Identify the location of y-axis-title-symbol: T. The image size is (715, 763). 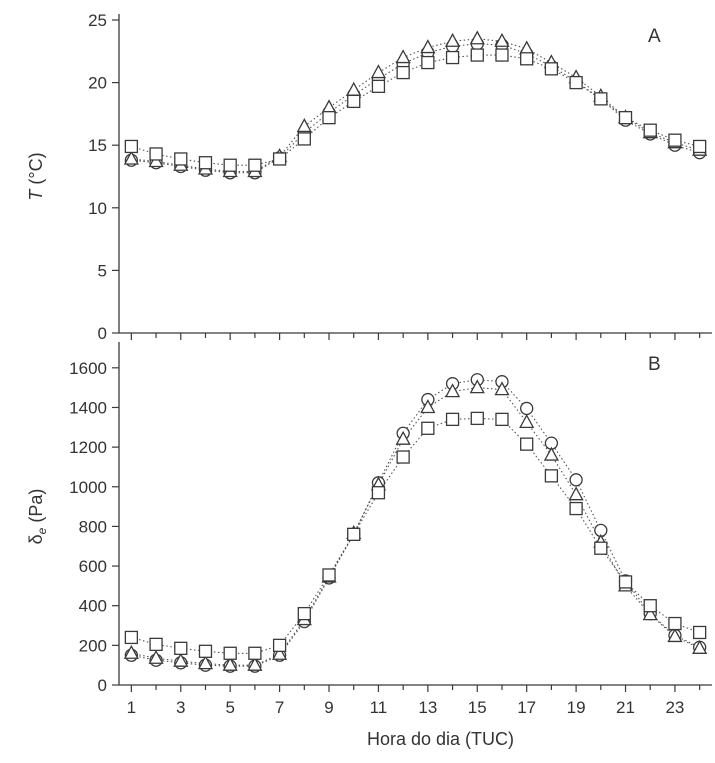
(36, 194).